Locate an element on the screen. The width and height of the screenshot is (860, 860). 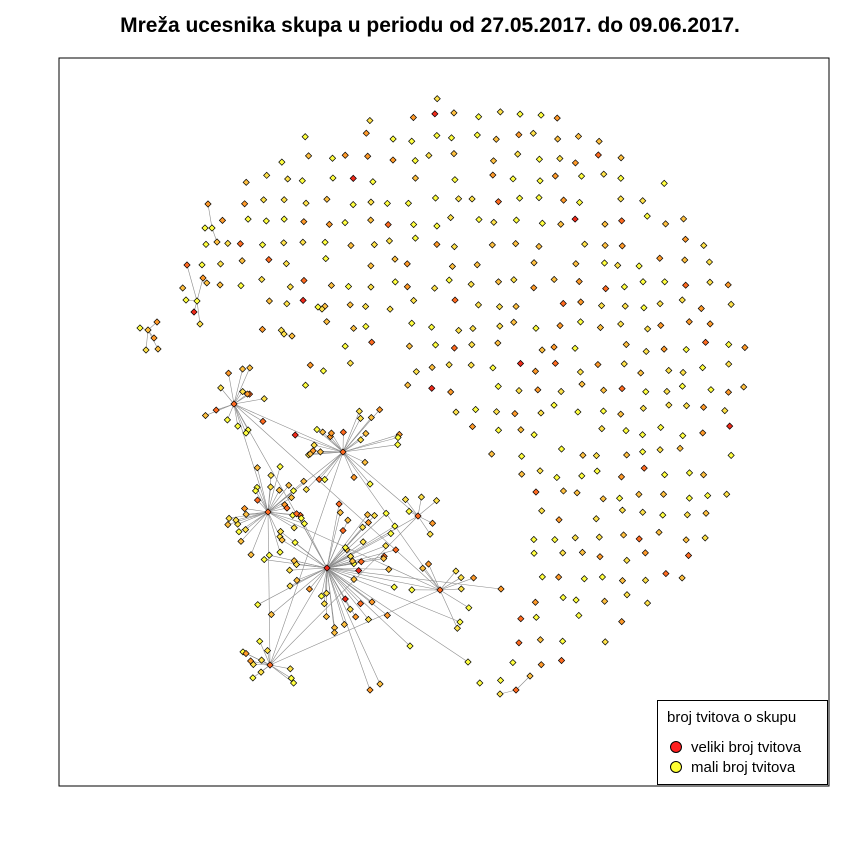
legend-marker-low is located at coordinates (676, 767).